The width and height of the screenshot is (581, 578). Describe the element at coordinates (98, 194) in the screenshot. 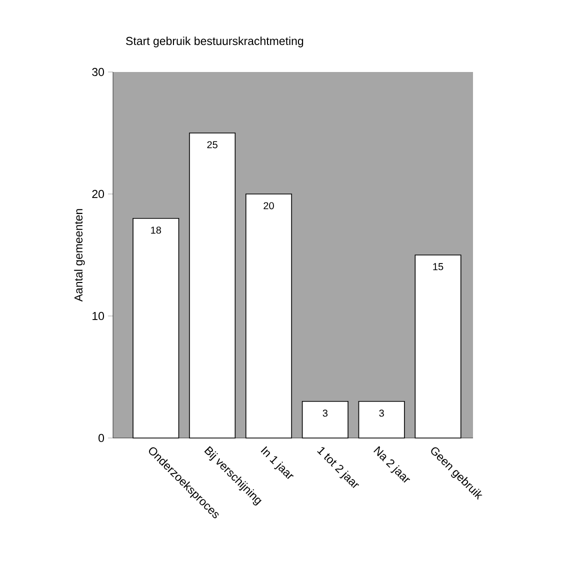

I see `y-tick-label: 20` at that location.